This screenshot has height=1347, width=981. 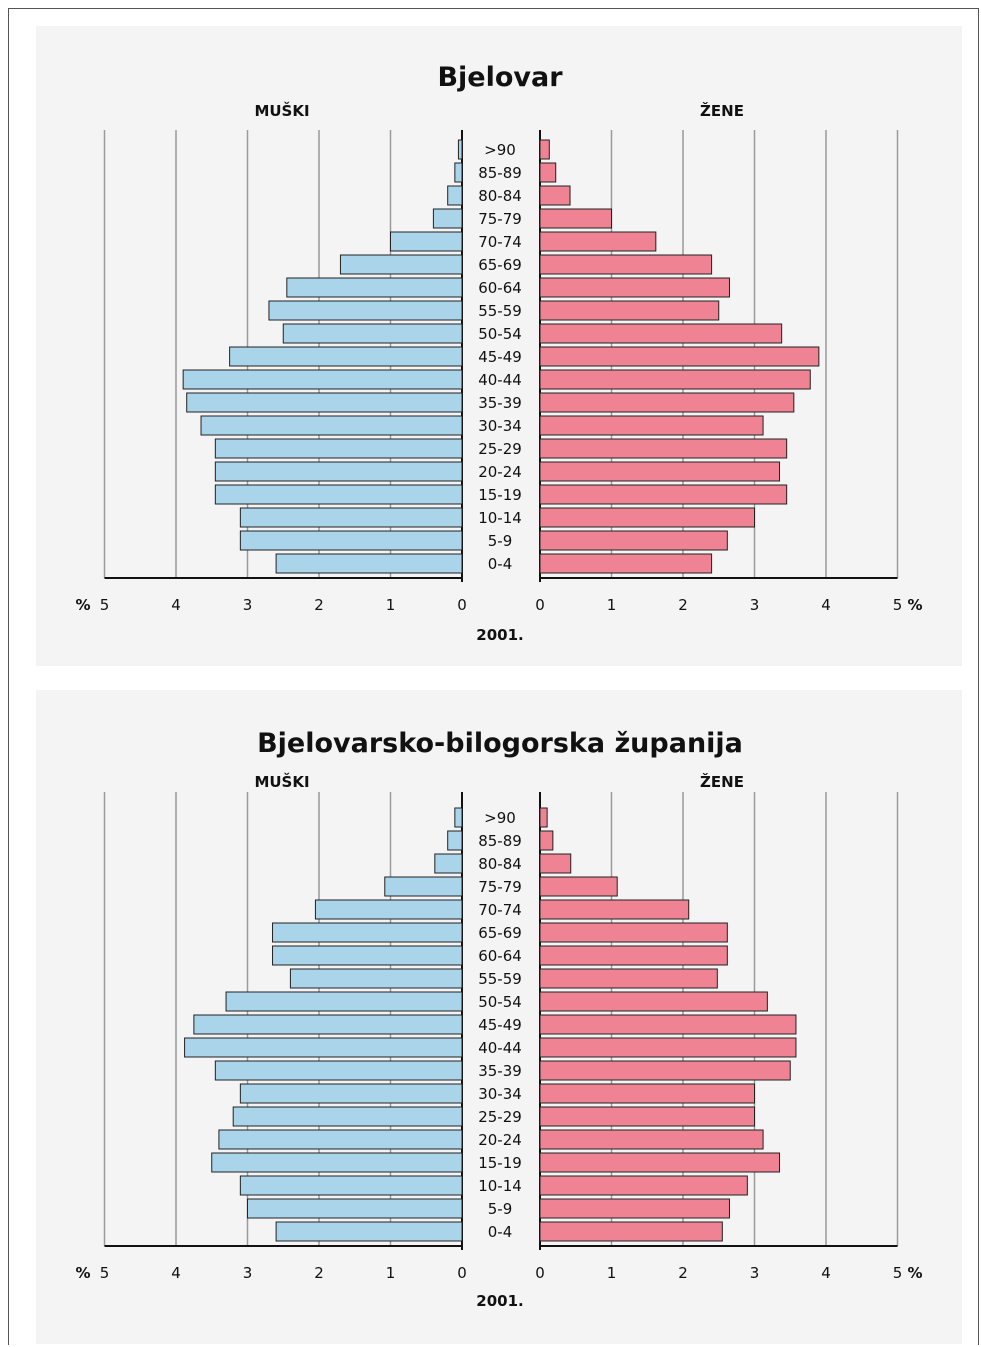 What do you see at coordinates (500, 743) in the screenshot?
I see `chart-title: Bjelovarsko-bilogorska županija` at bounding box center [500, 743].